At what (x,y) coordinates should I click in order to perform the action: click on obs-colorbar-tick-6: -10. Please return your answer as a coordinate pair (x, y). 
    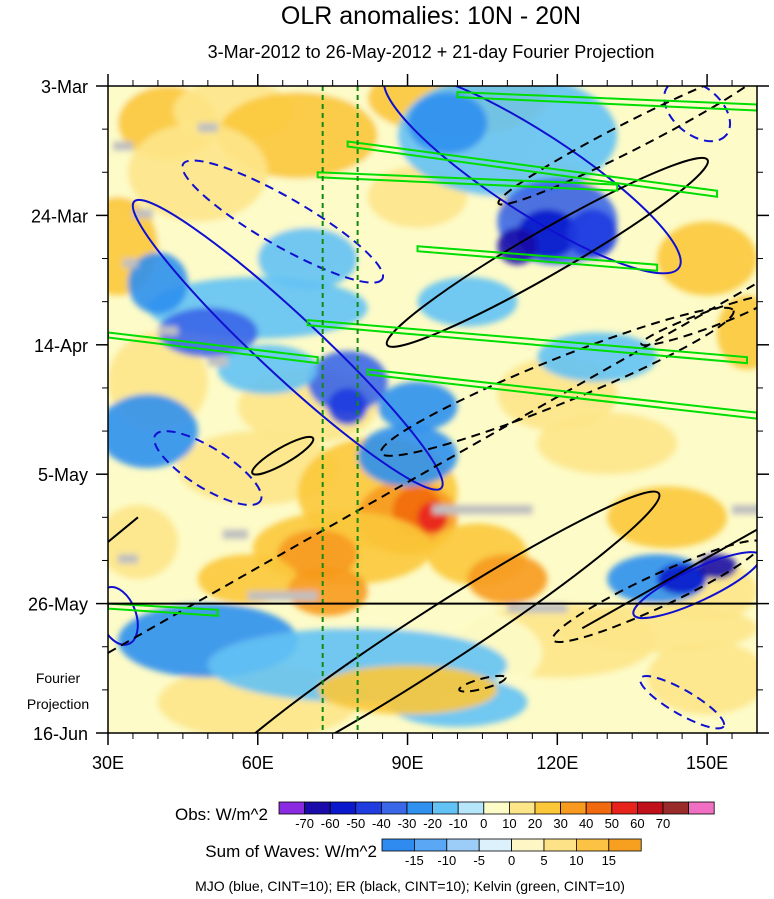
    Looking at the image, I should click on (458, 823).